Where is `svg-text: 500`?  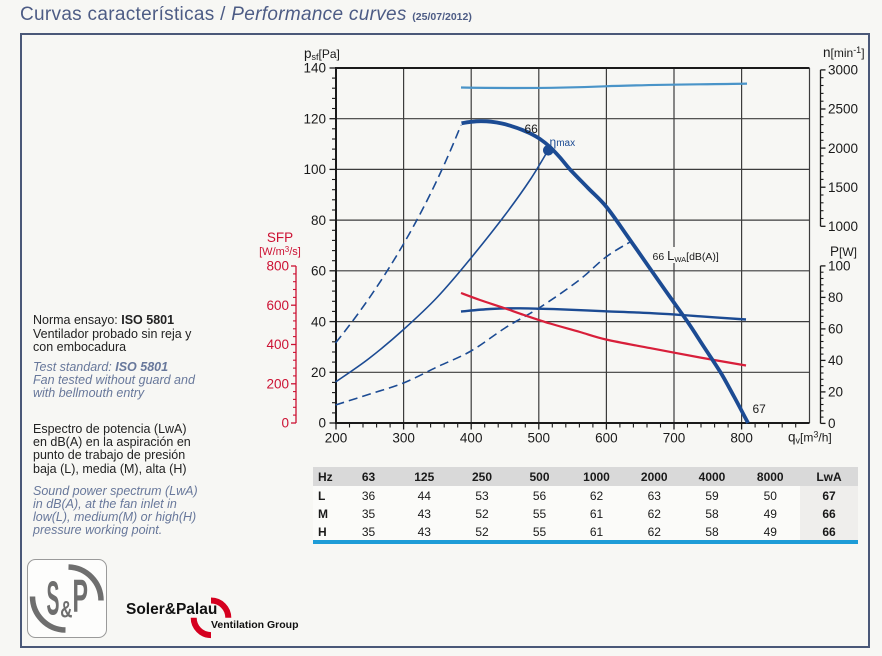 svg-text: 500 is located at coordinates (539, 438).